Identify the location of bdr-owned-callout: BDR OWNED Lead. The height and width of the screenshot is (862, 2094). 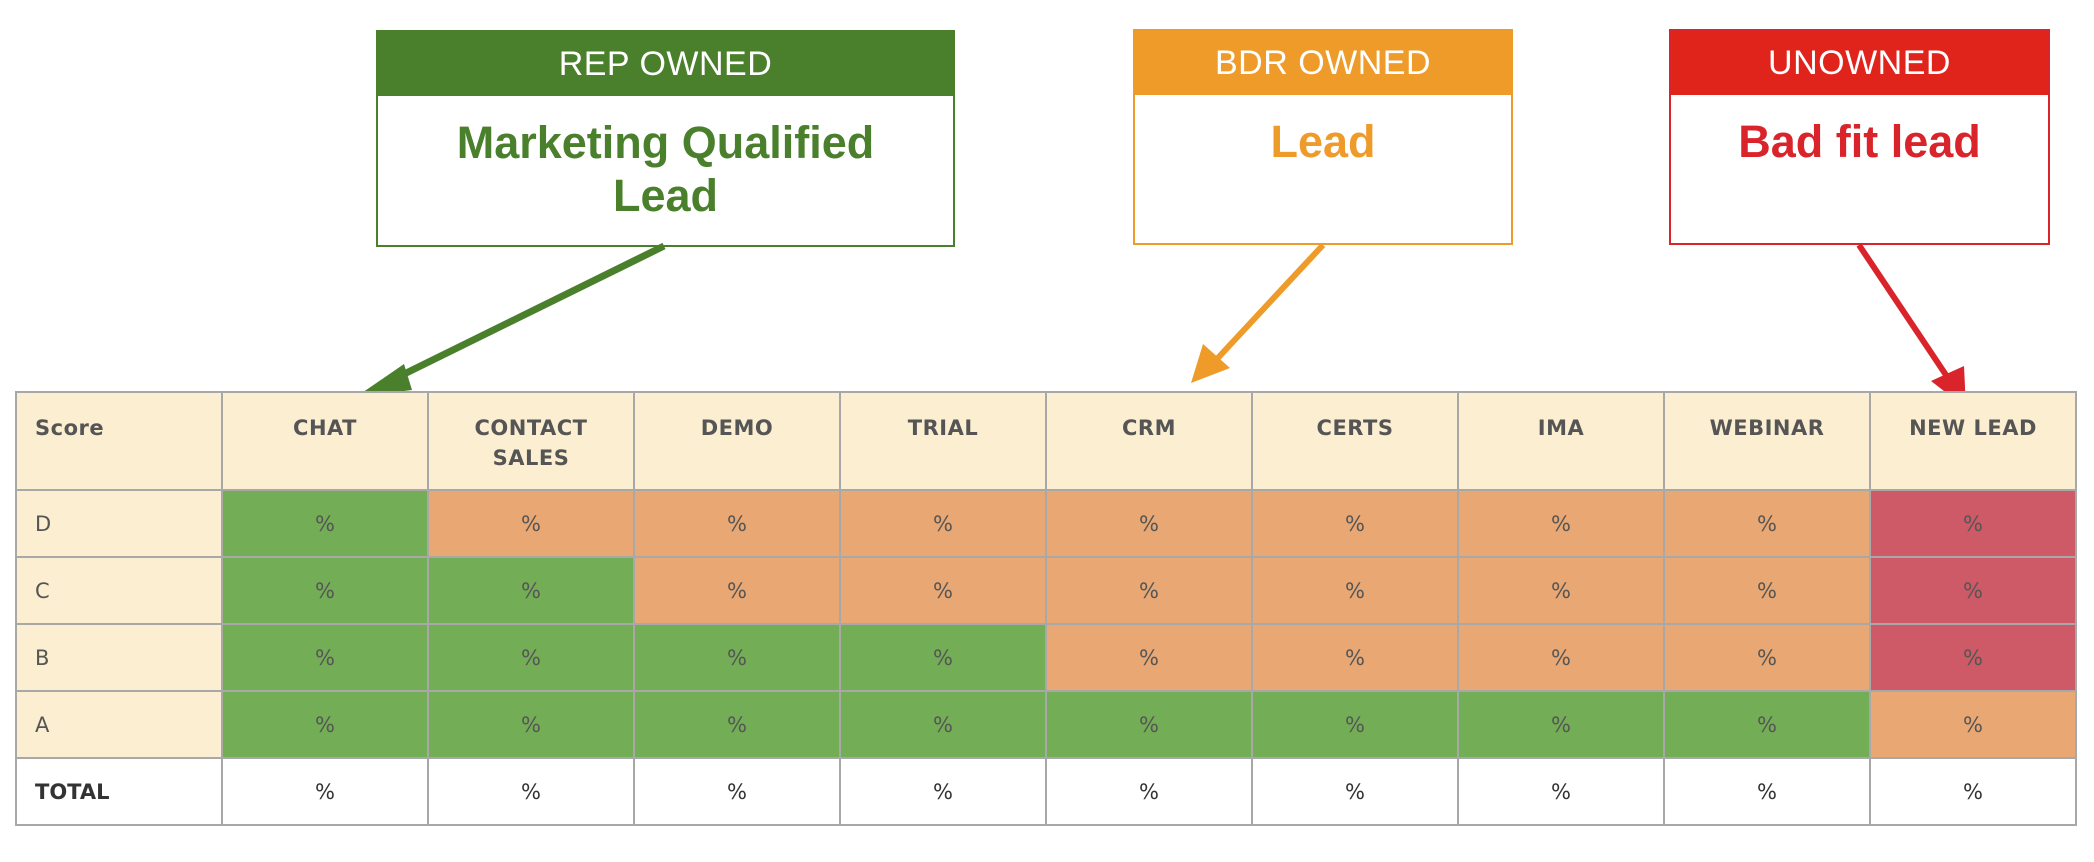
(1323, 137).